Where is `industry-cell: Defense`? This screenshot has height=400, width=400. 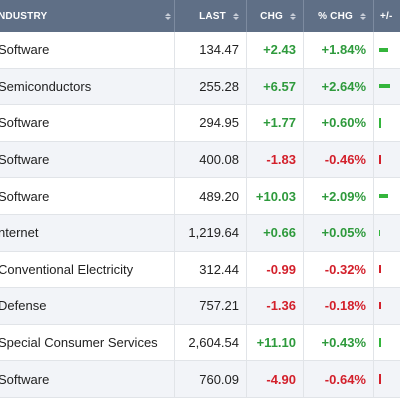 industry-cell: Defense is located at coordinates (87, 306).